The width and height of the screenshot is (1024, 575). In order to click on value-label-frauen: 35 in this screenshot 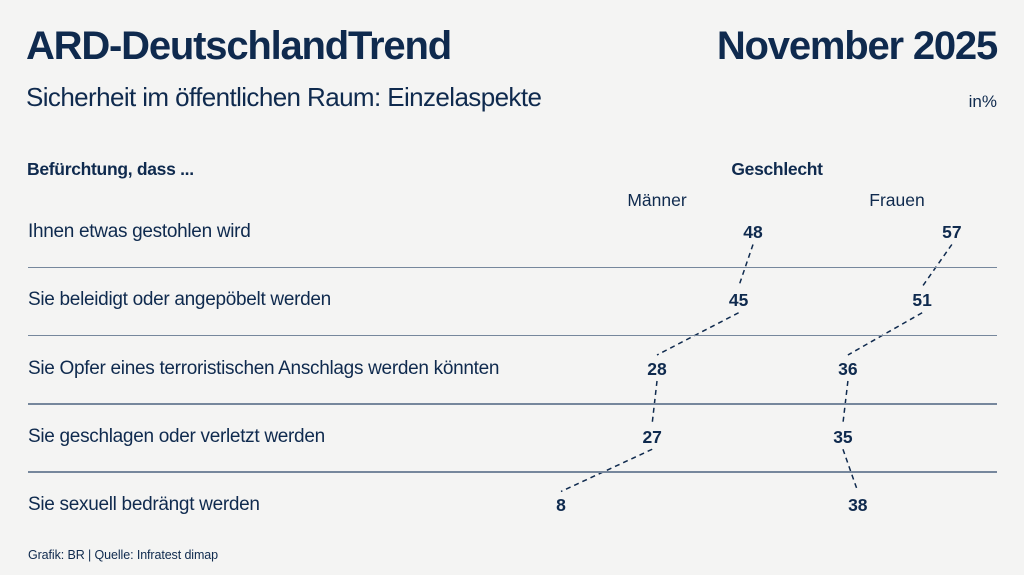, I will do `click(843, 436)`.